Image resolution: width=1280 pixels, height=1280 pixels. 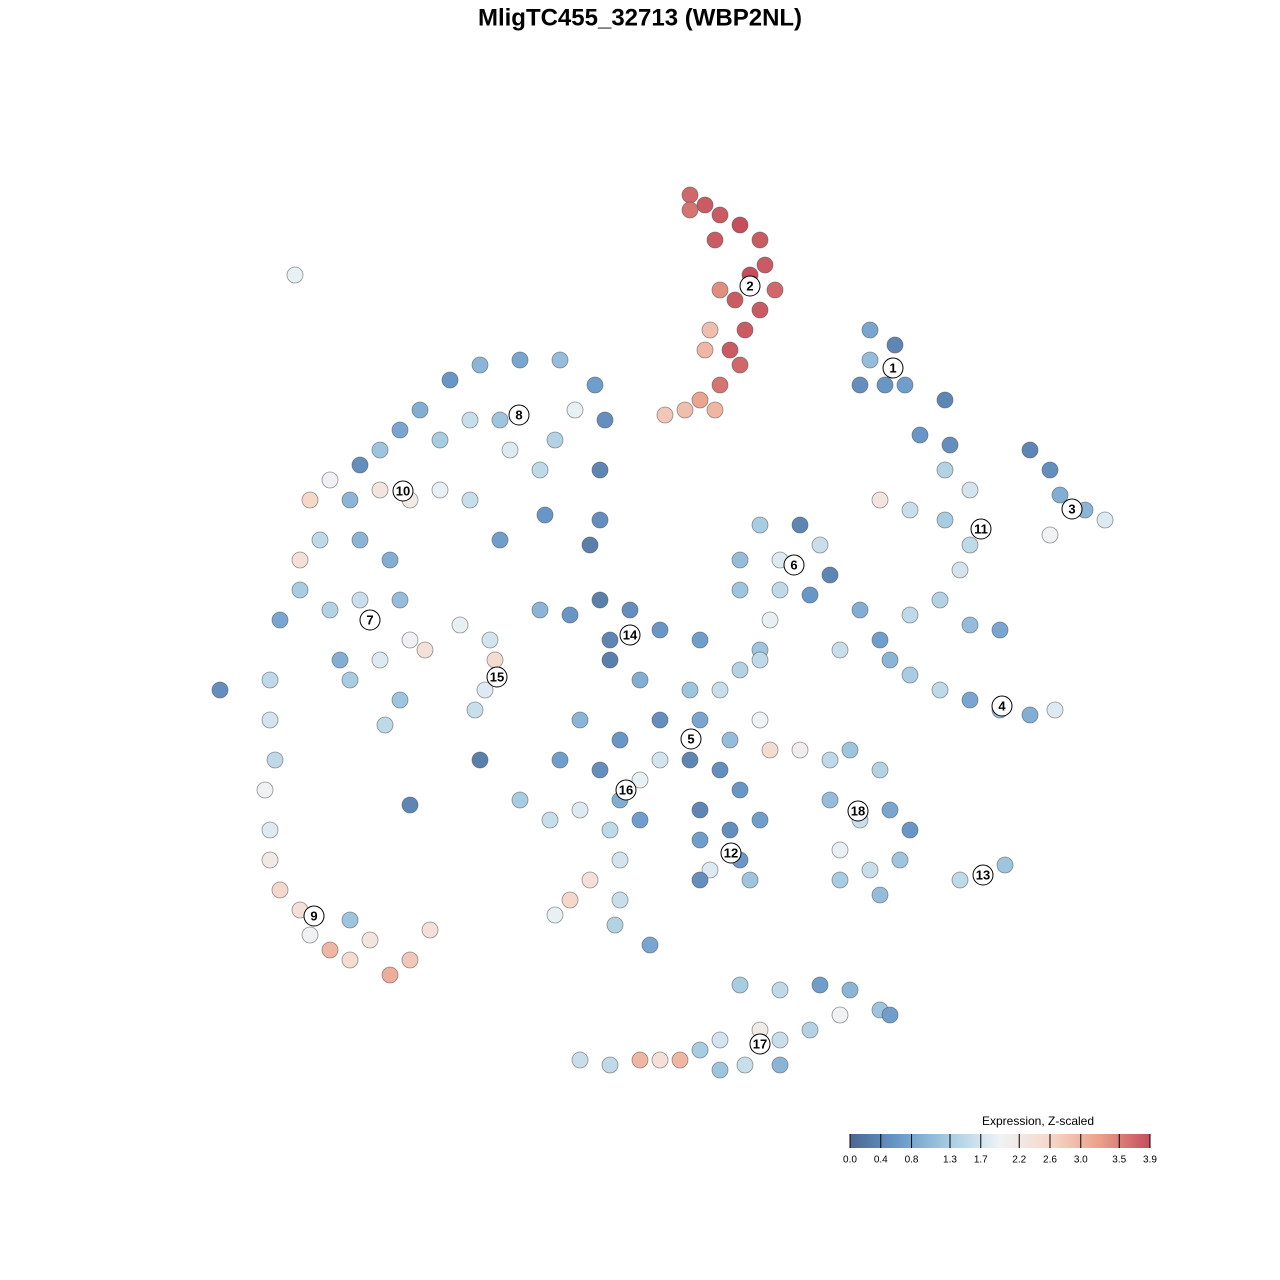 What do you see at coordinates (1038, 1121) in the screenshot?
I see `colorbar-title: Expression, Z-scaled` at bounding box center [1038, 1121].